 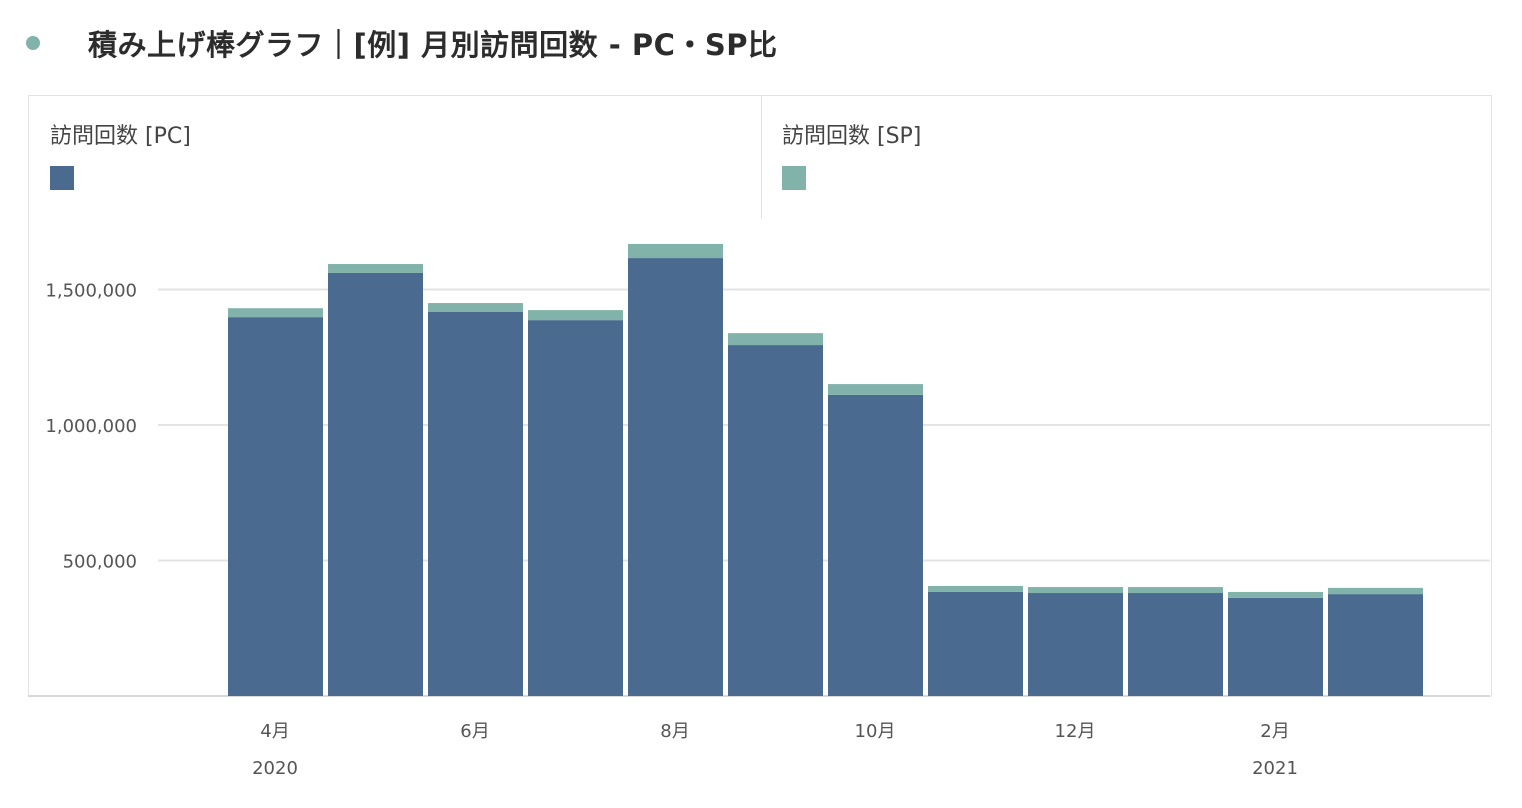 What do you see at coordinates (91, 426) in the screenshot?
I see `y-tick-label: 1,000,000` at bounding box center [91, 426].